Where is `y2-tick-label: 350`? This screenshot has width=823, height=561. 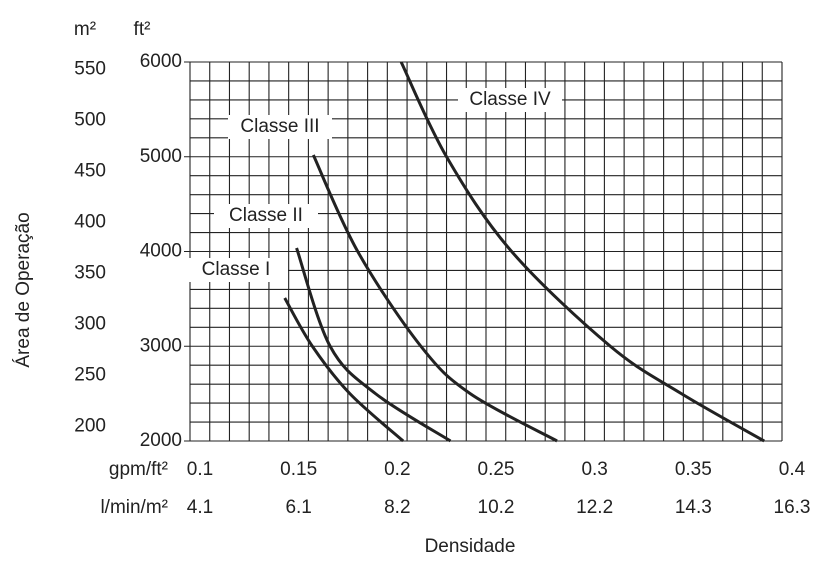 y2-tick-label: 350 is located at coordinates (90, 273).